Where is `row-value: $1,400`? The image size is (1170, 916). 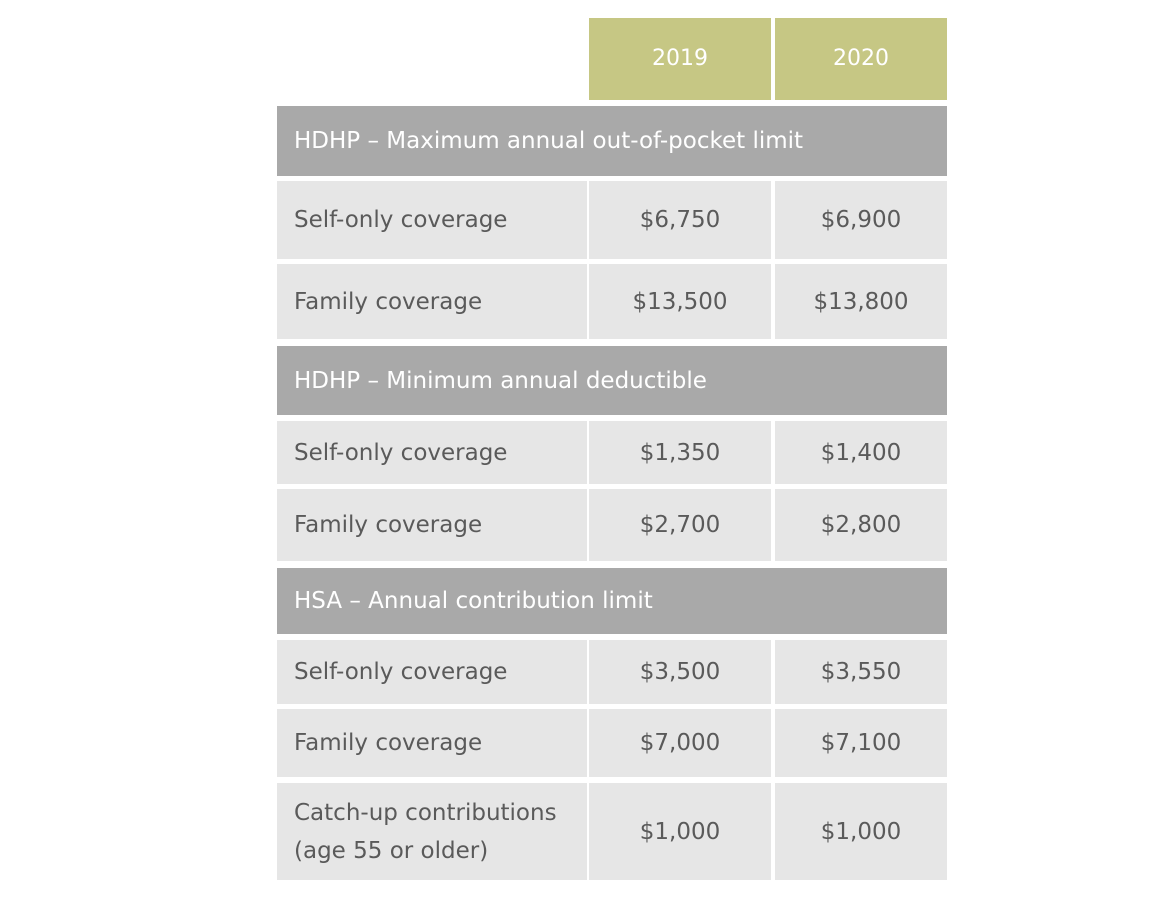 row-value: $1,400 is located at coordinates (861, 452).